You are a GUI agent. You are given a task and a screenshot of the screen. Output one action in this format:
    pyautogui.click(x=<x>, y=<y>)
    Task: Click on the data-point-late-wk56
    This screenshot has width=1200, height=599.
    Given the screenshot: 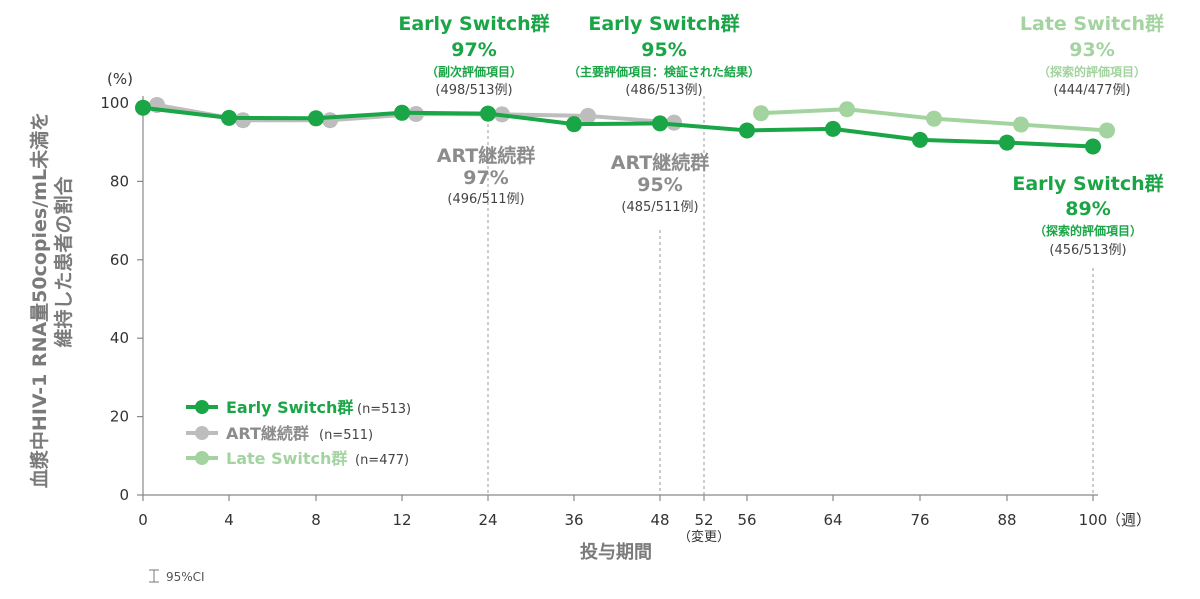 What is the action you would take?
    pyautogui.click(x=761, y=113)
    